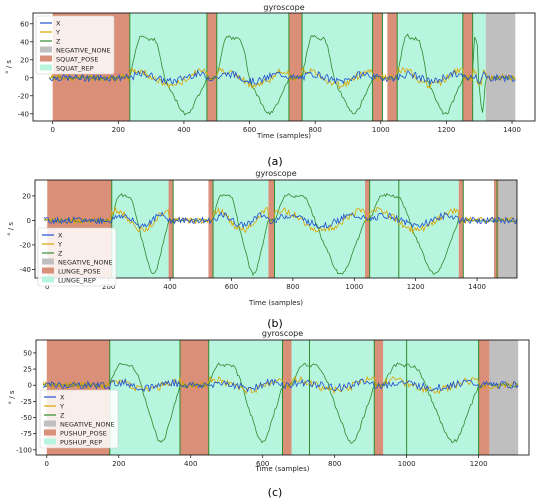 Image resolution: width=550 pixels, height=503 pixels. I want to click on y-tick-label: -75, so click(26, 434).